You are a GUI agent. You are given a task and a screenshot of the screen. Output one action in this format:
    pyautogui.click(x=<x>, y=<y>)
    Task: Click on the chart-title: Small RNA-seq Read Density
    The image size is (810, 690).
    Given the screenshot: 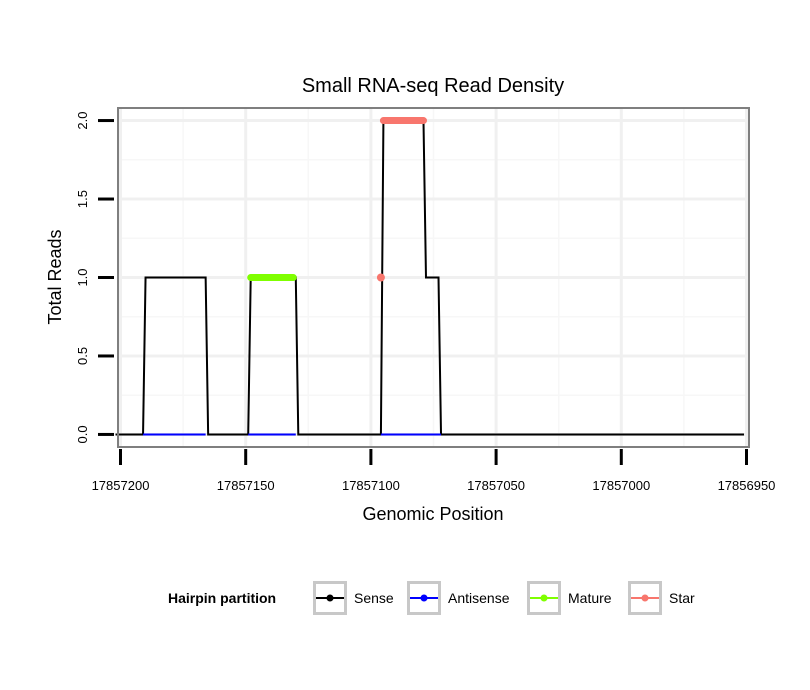 What is the action you would take?
    pyautogui.click(x=433, y=86)
    